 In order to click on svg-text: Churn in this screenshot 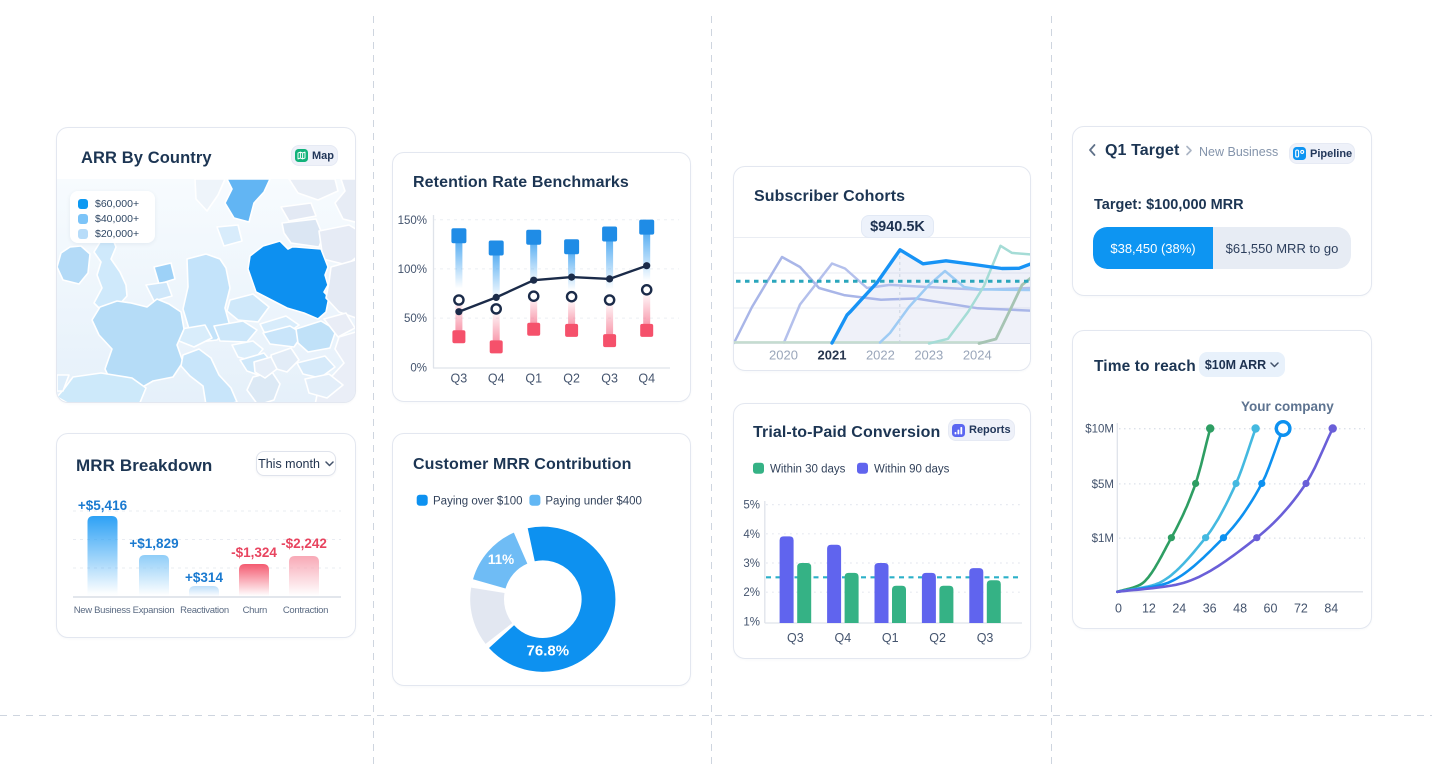, I will do `click(255, 610)`.